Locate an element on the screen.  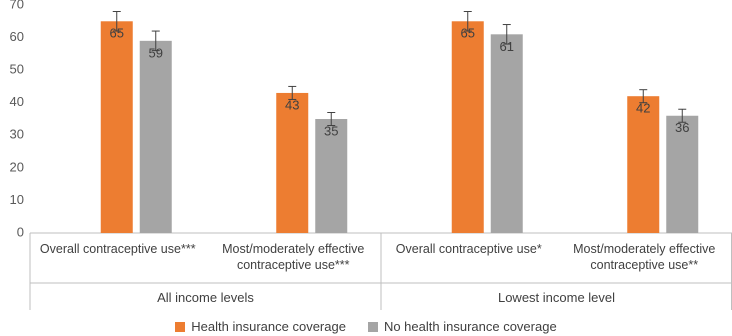
x-tick-label: Overall contraceptive use* is located at coordinates (468, 249).